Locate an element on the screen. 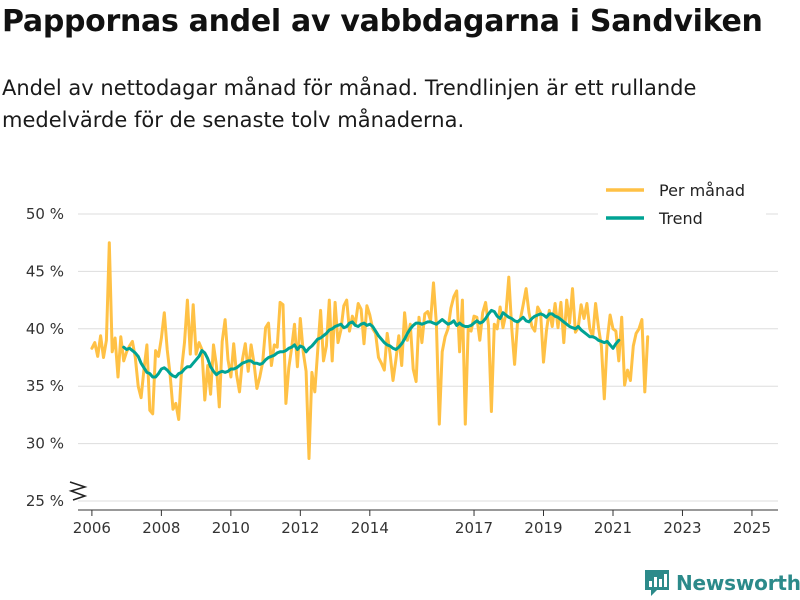 The image size is (800, 600). x-tick-label: 2017 is located at coordinates (474, 528).